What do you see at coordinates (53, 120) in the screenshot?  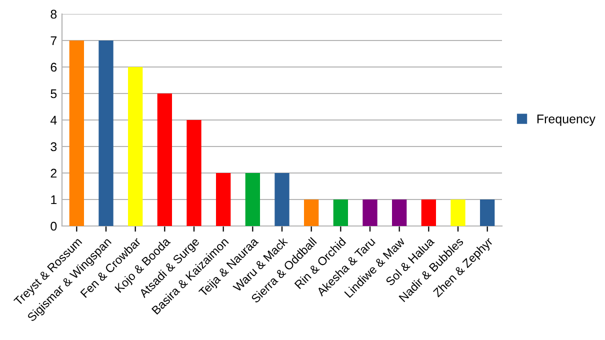 I see `y-tick-label: 4` at bounding box center [53, 120].